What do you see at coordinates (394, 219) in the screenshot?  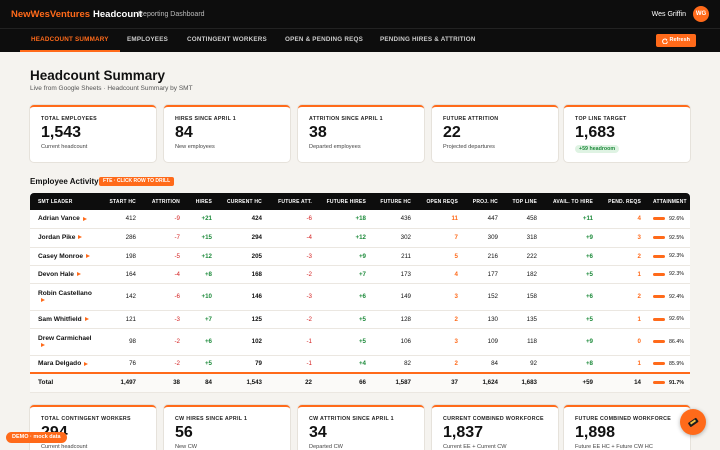 I see `data-cell: 436` at bounding box center [394, 219].